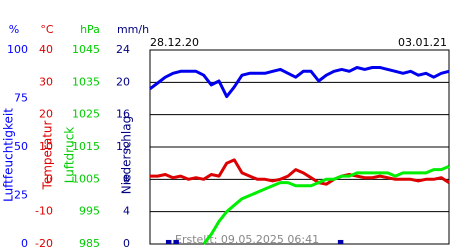 This screenshot has height=250, width=450. Describe the element at coordinates (21, 146) in the screenshot. I see `y-tick-label: 50` at that location.